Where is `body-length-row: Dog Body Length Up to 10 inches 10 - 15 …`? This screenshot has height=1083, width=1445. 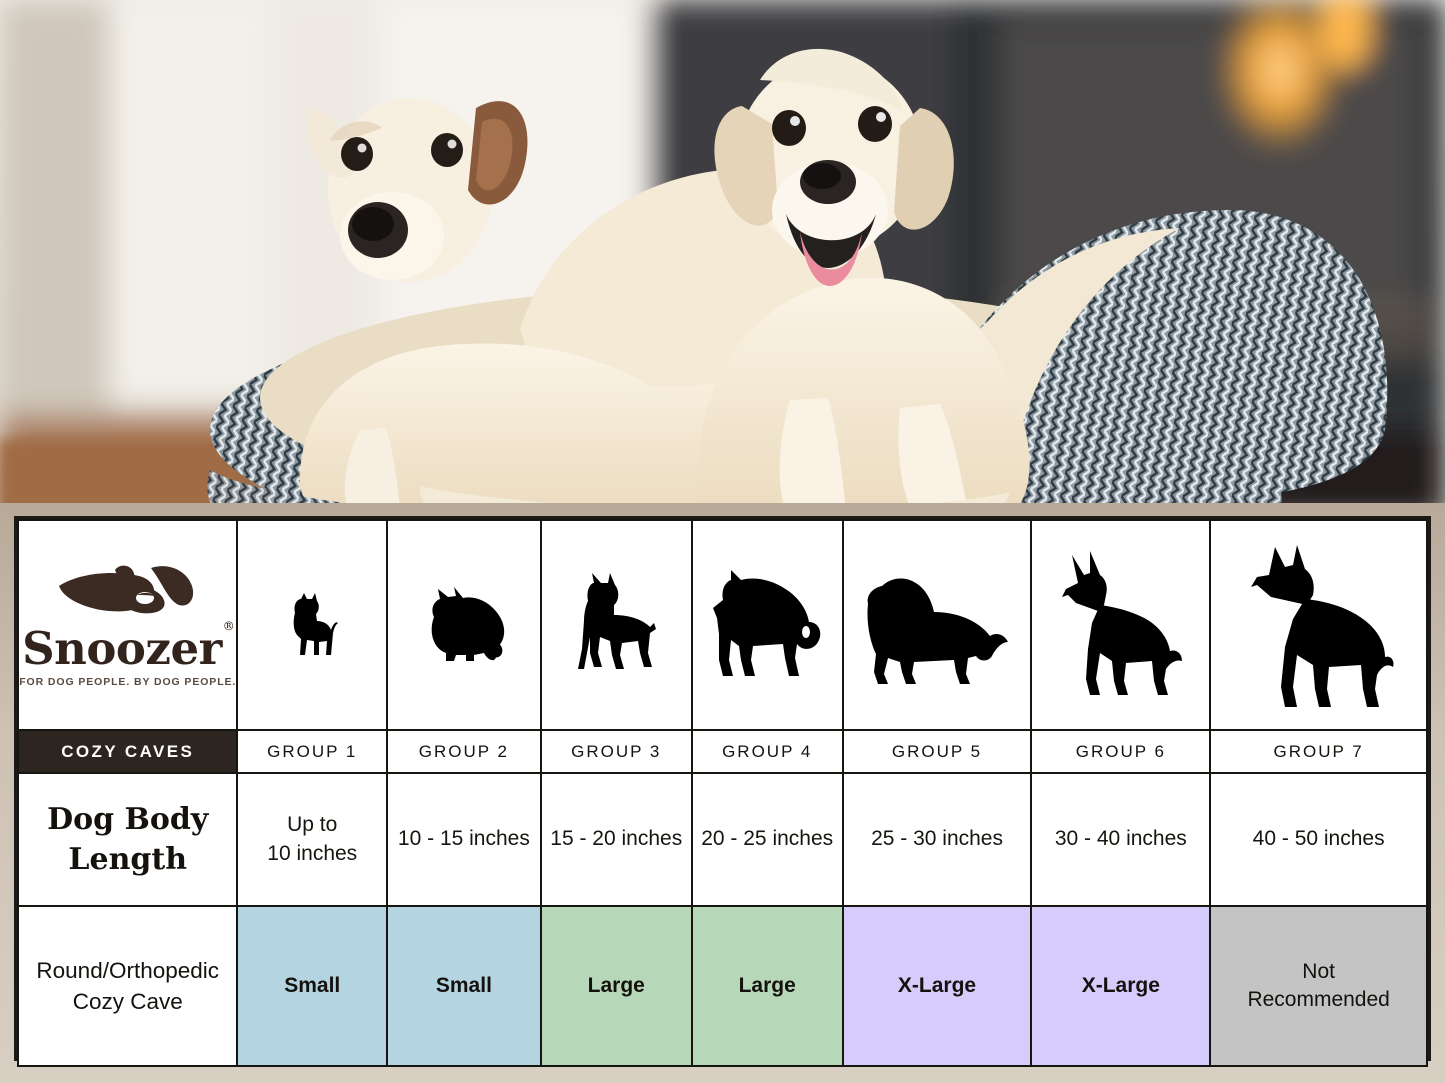 body-length-row: Dog Body Length Up to 10 inches 10 - 15 … is located at coordinates (722, 839).